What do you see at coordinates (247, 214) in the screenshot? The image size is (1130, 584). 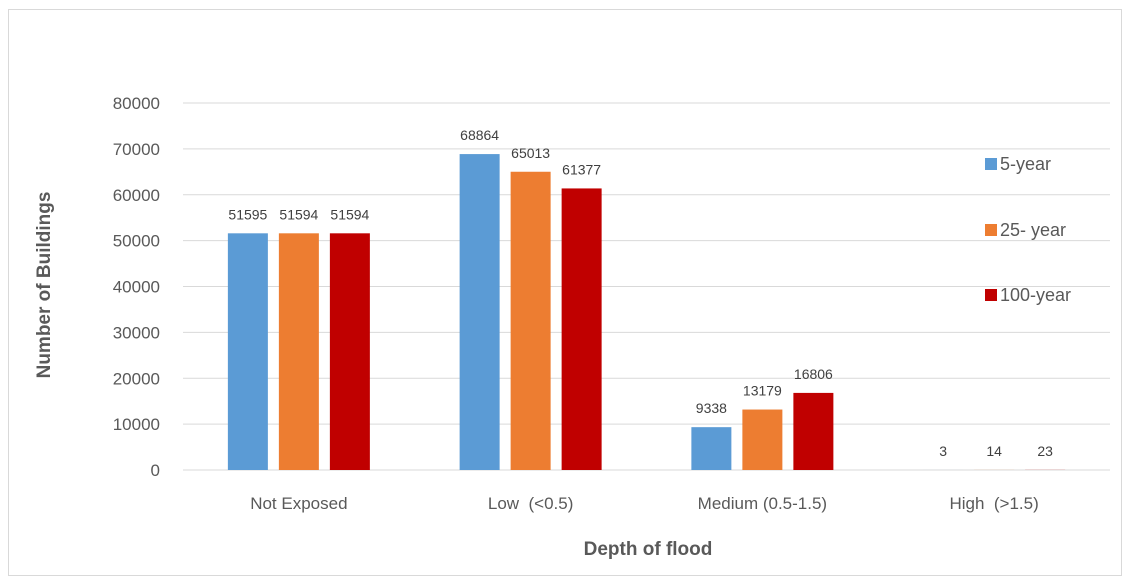 I see `data-label: 51595` at bounding box center [247, 214].